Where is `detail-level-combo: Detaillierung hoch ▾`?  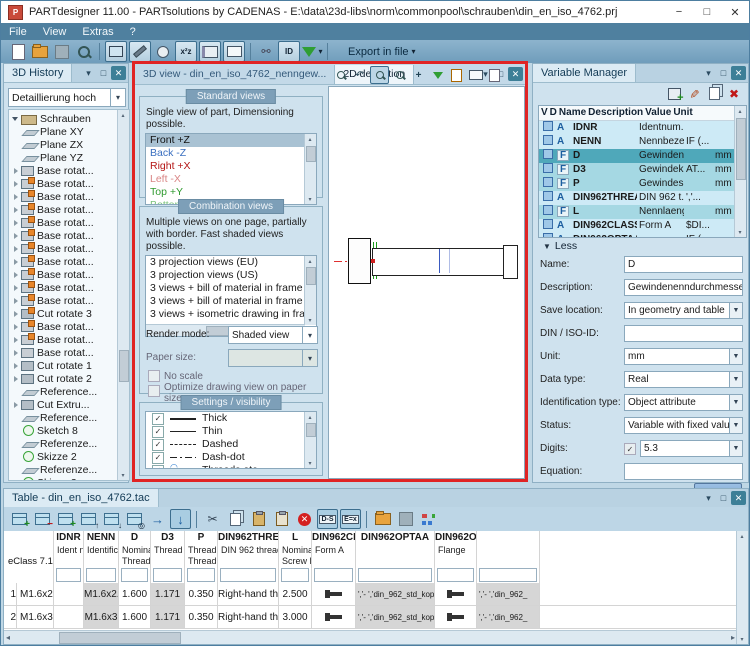
detail-level-combo: Detaillierung hoch ▾ is located at coordinates (67, 97).